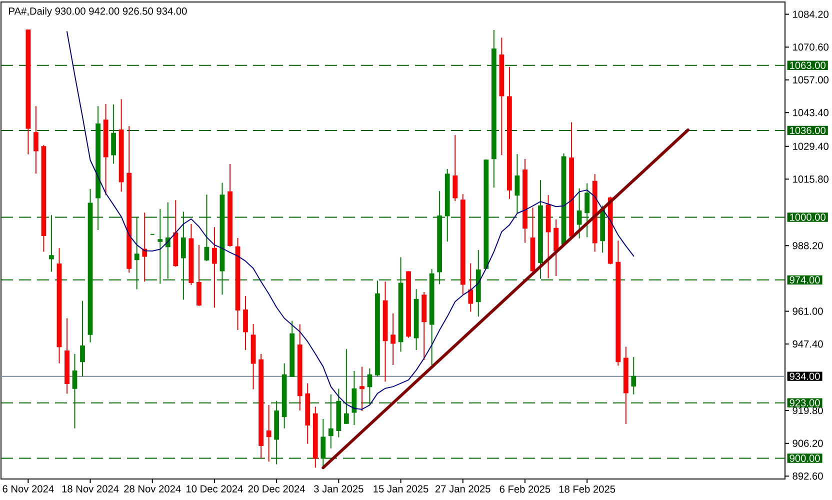  Describe the element at coordinates (805, 458) in the screenshot. I see `ref-line-label: 900.00` at that location.